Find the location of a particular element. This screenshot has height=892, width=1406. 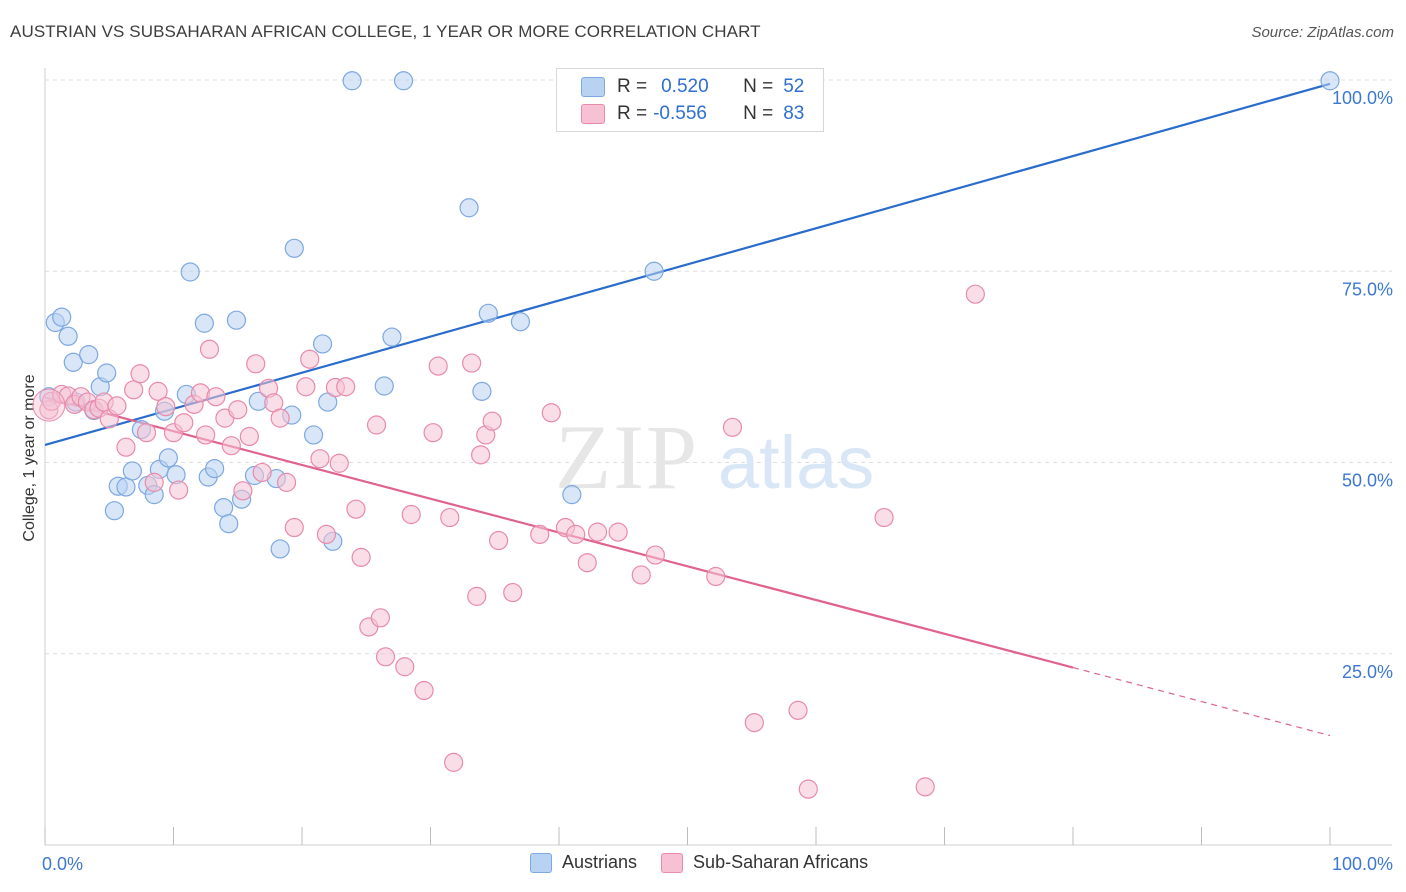

x-tick-label: 100.0% is located at coordinates (1362, 864).